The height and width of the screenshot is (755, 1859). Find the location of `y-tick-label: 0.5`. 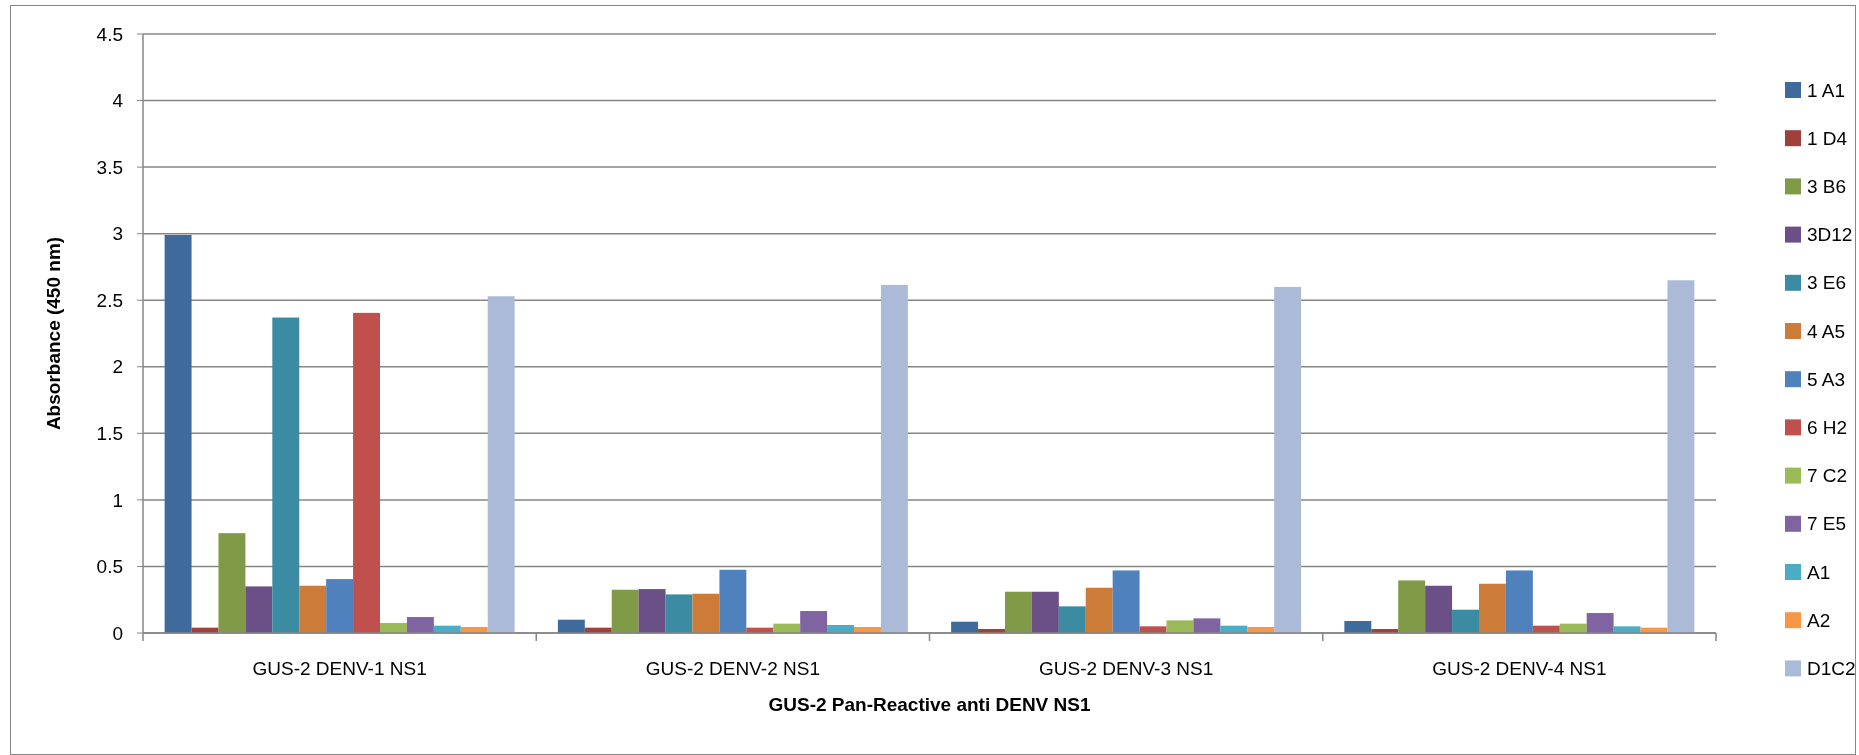

y-tick-label: 0.5 is located at coordinates (109, 567).